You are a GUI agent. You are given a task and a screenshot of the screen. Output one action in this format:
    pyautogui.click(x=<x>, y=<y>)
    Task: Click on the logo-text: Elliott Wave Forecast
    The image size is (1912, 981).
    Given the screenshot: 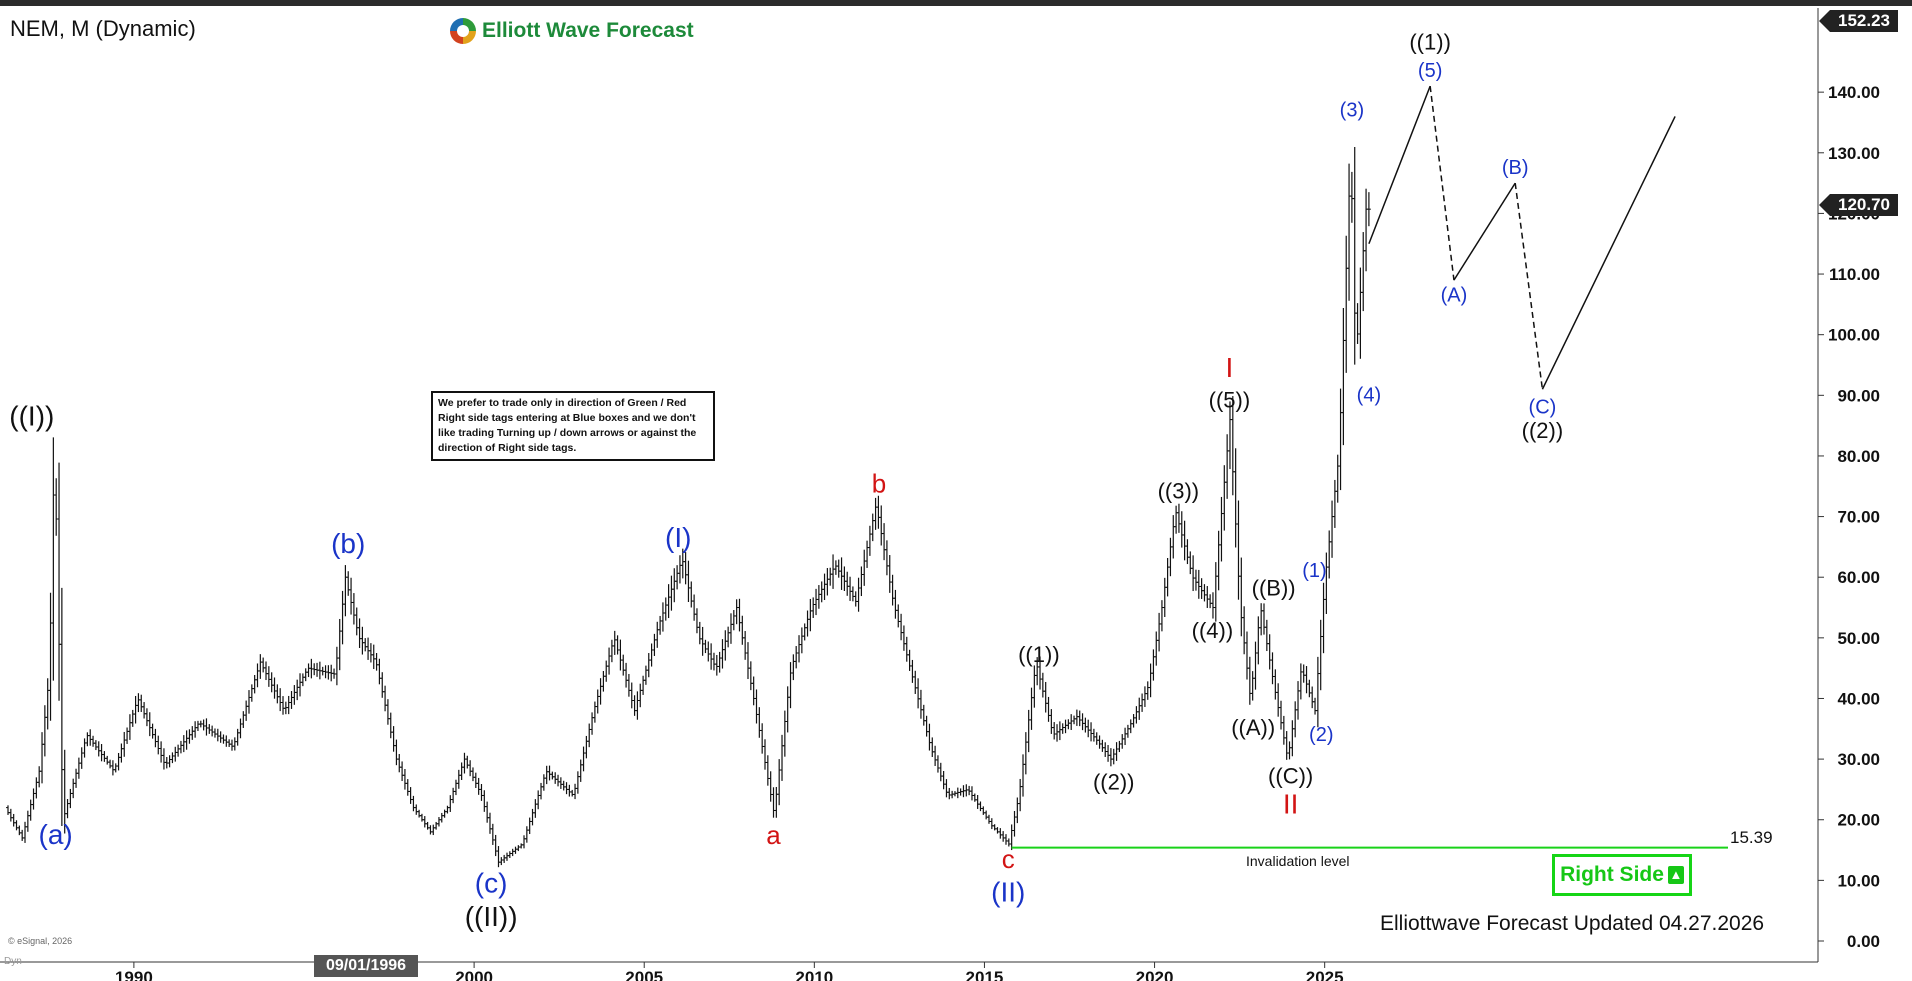 What is the action you would take?
    pyautogui.click(x=588, y=30)
    